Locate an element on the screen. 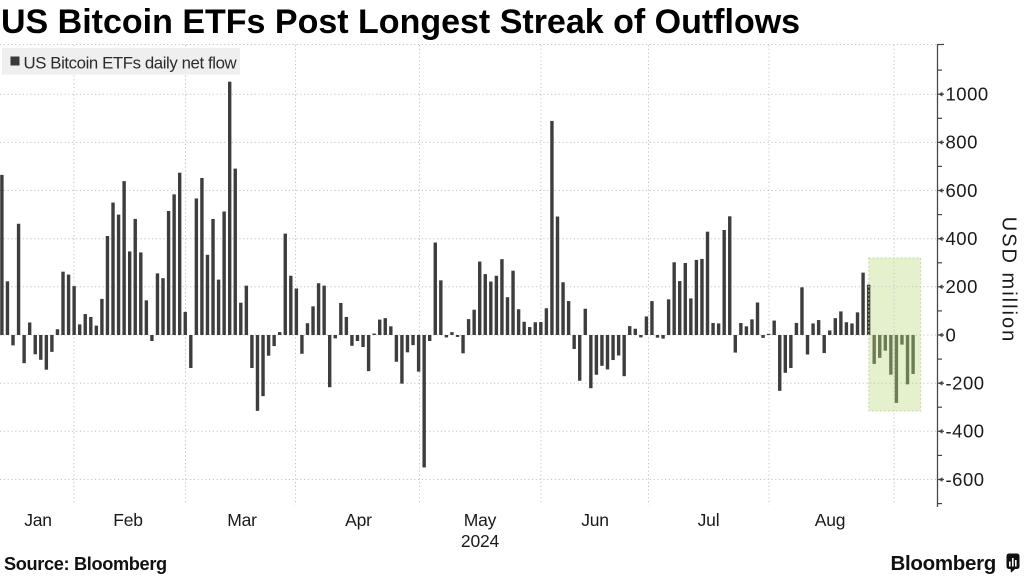 Image resolution: width=1024 pixels, height=576 pixels. svg-text: May is located at coordinates (480, 520).